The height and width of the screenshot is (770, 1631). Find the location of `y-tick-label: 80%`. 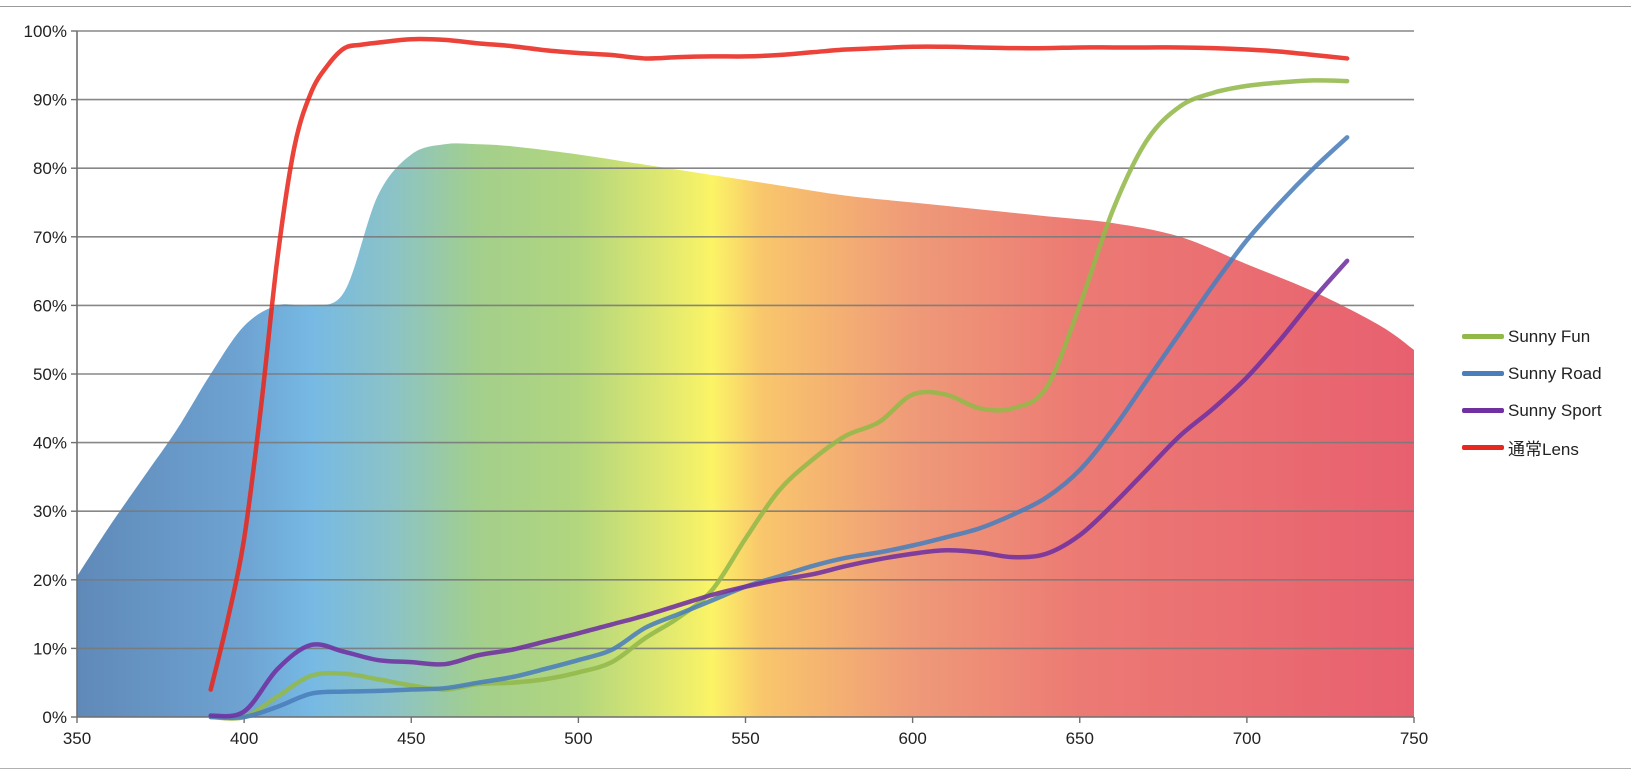

y-tick-label: 80% is located at coordinates (50, 168).